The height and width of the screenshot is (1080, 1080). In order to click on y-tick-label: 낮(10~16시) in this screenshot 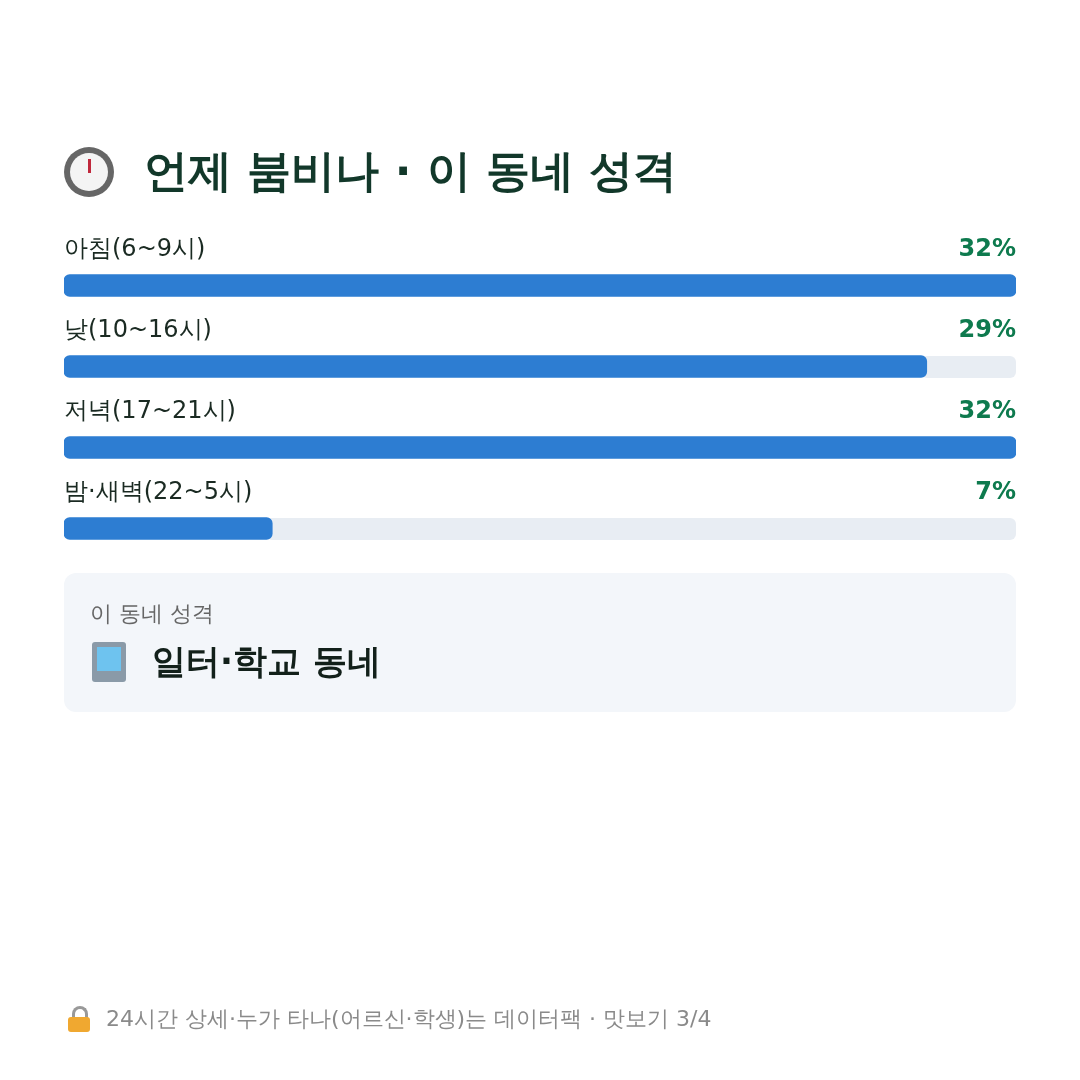, I will do `click(138, 328)`.